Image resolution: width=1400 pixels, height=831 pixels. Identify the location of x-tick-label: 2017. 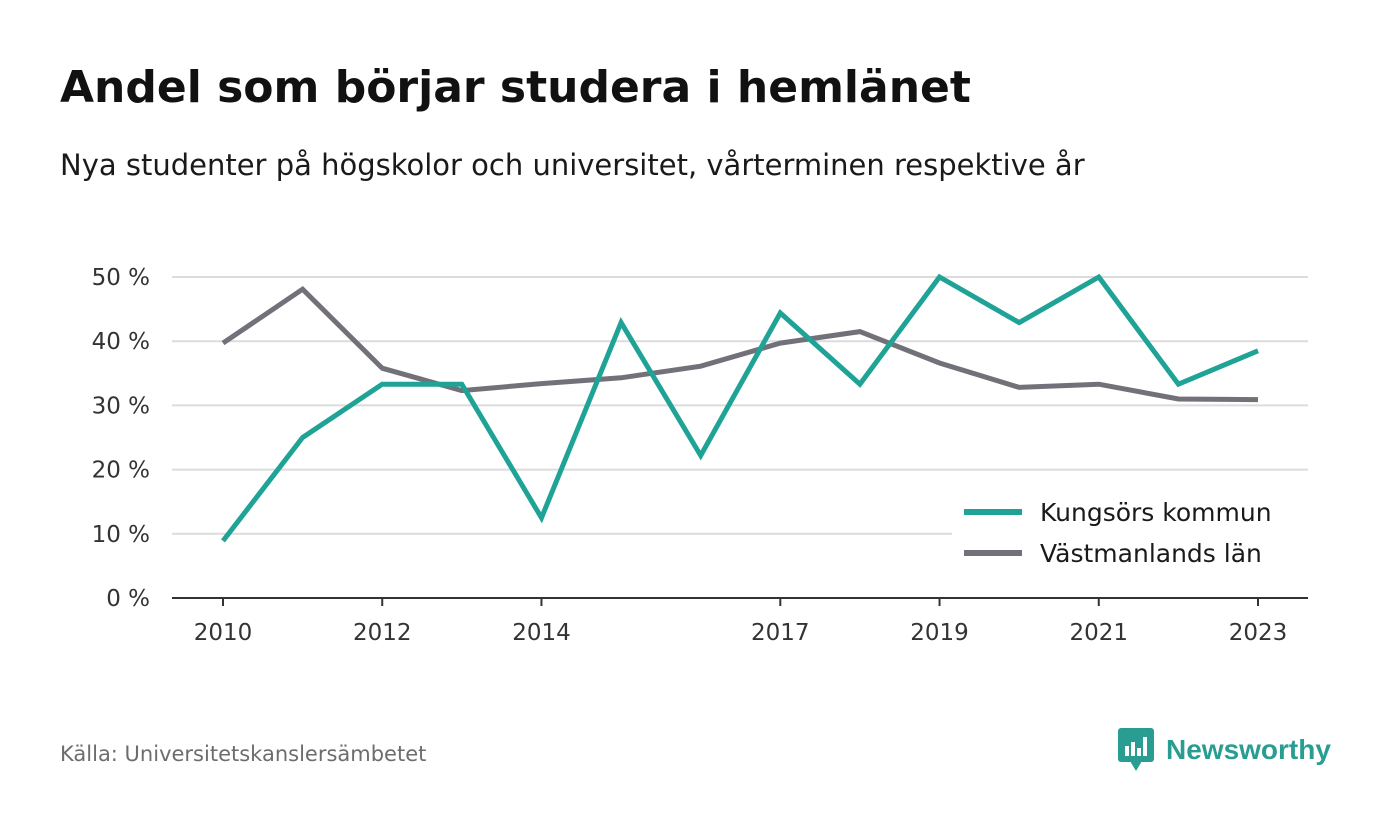
(780, 633).